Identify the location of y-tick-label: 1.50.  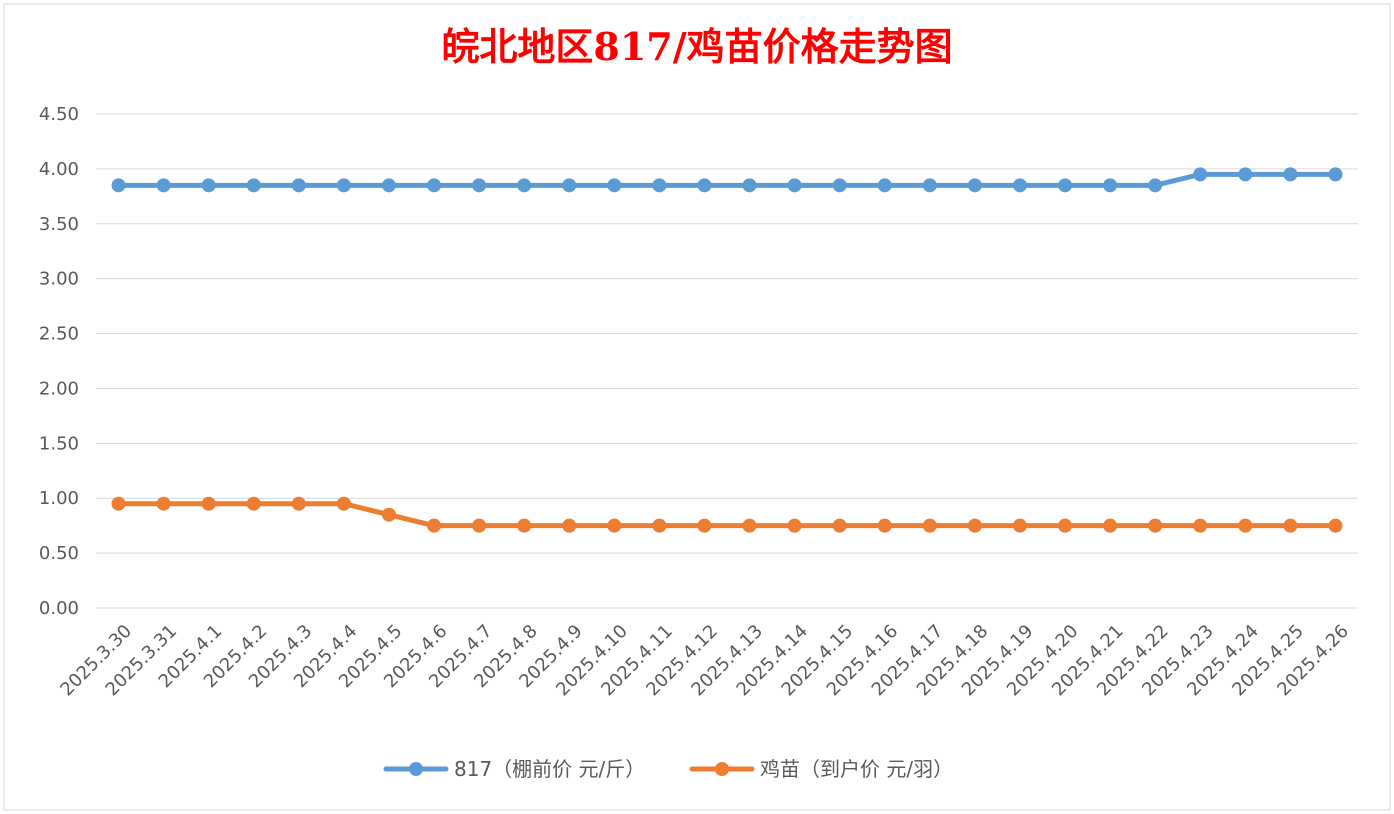
(59, 443).